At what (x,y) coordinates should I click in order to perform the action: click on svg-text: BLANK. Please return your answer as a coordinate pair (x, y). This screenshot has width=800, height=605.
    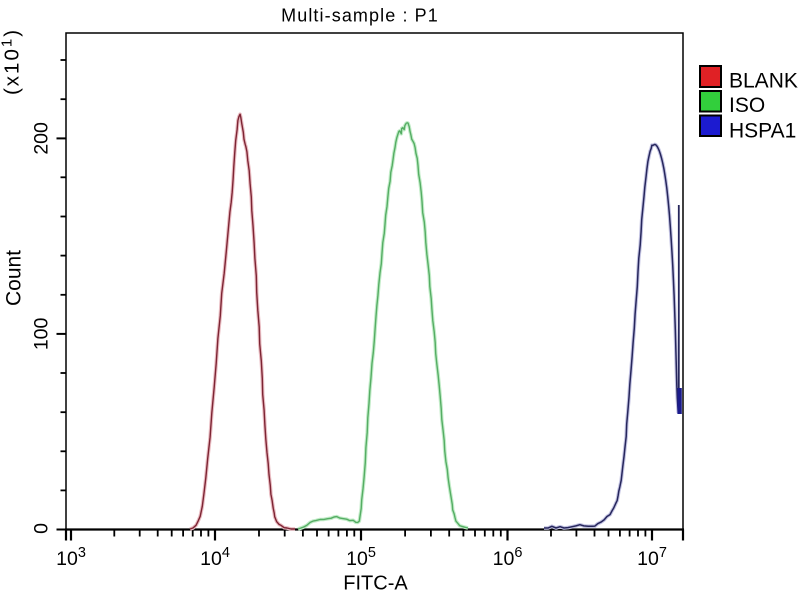
    Looking at the image, I should click on (763, 80).